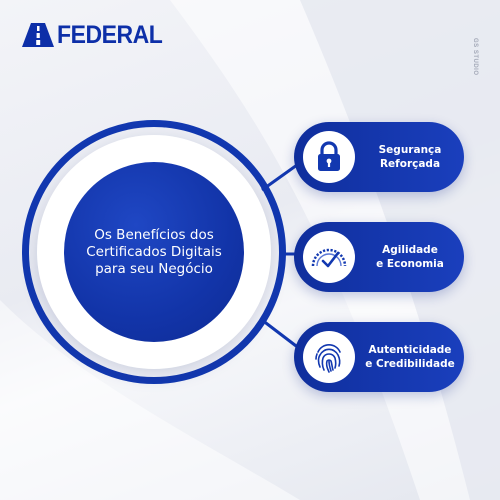 The width and height of the screenshot is (500, 500). I want to click on benefit-label: Agilidade e Economia, so click(410, 257).